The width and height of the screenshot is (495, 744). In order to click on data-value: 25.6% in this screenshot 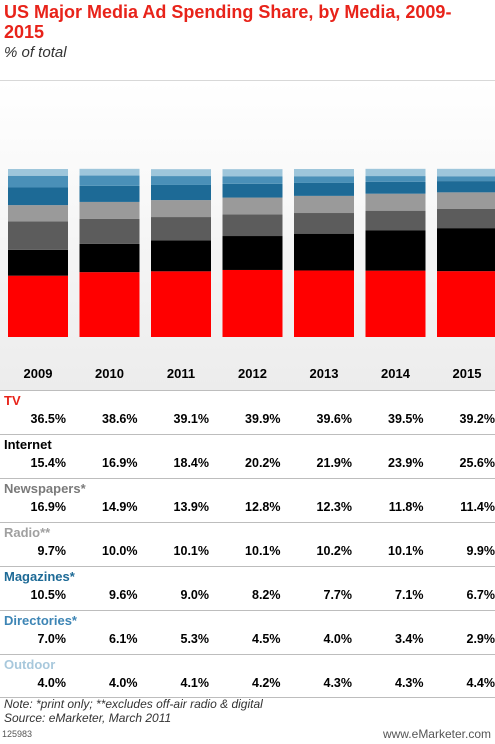, I will do `click(477, 463)`.